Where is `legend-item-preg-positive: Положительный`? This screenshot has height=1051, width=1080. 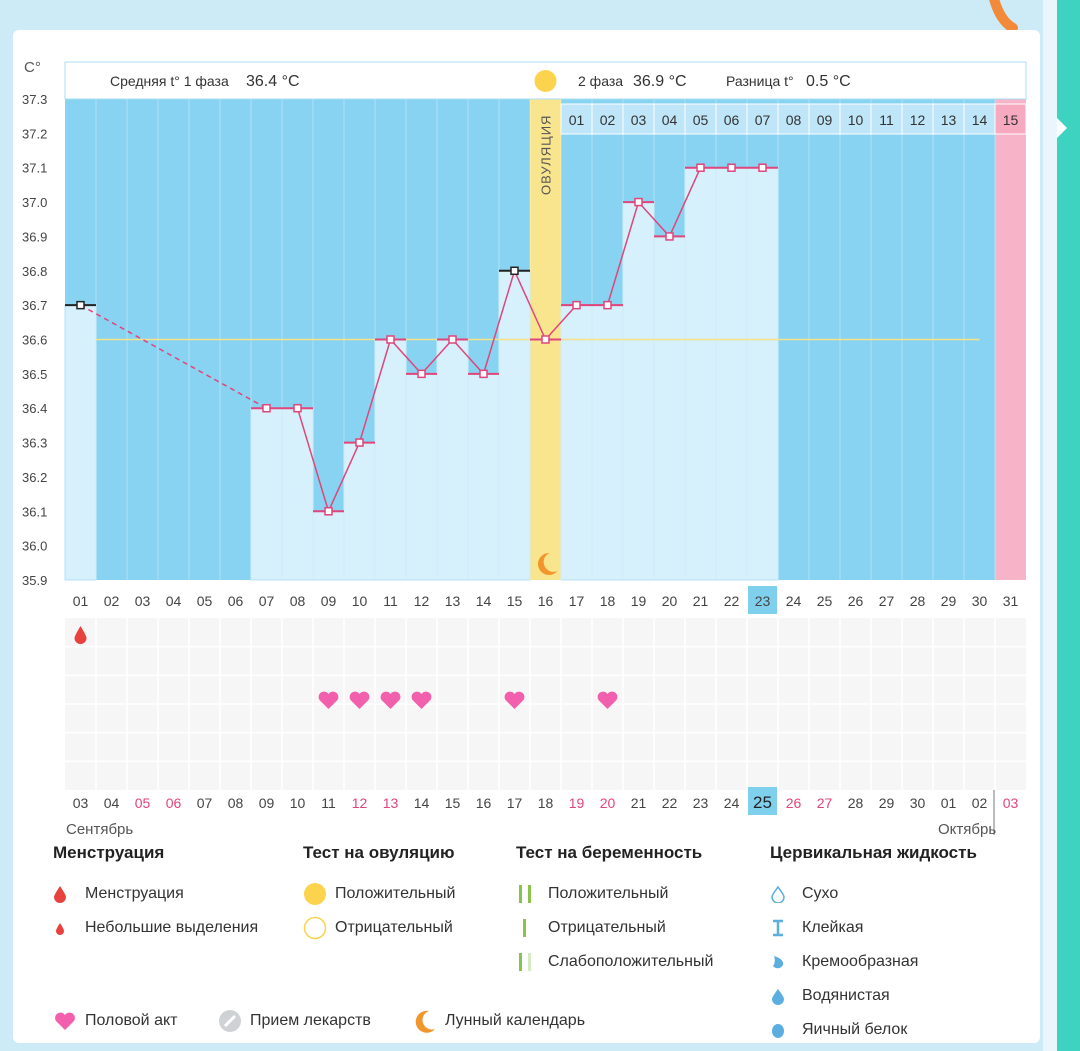 legend-item-preg-positive: Положительный is located at coordinates (608, 893).